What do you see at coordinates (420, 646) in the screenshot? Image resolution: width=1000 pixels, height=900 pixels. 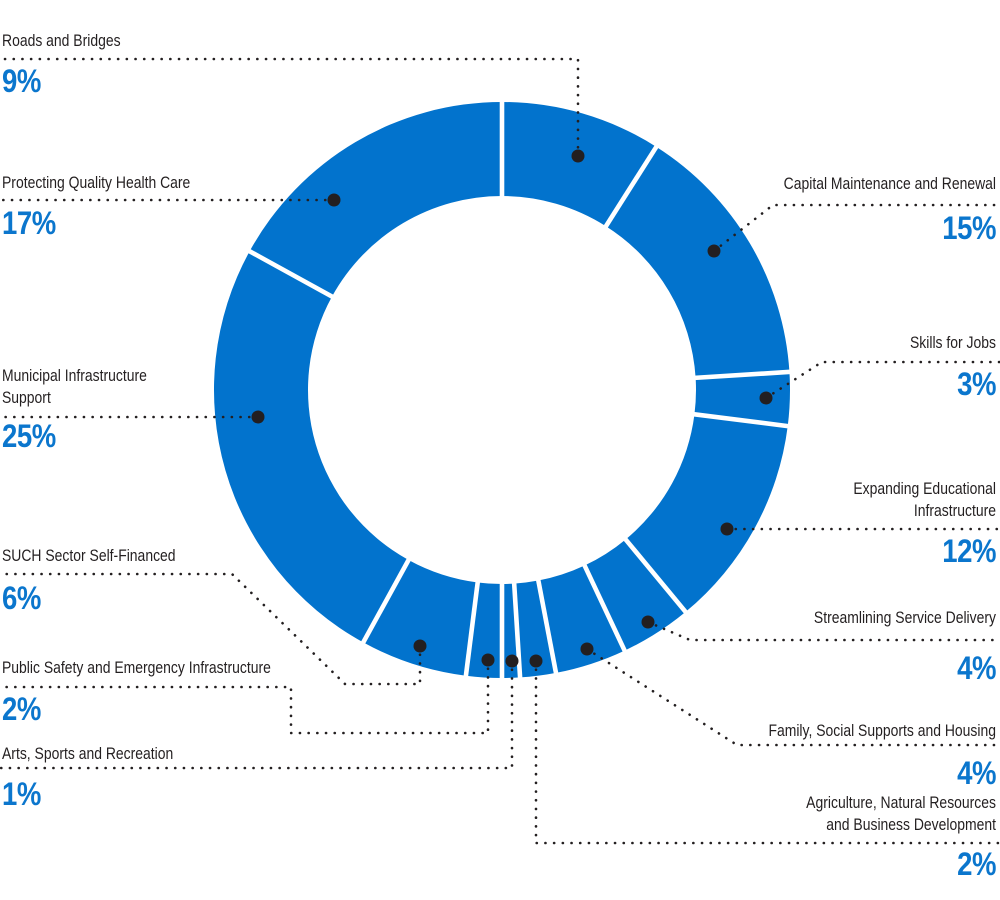 I see `leader-dot-such-sector-self-financed` at bounding box center [420, 646].